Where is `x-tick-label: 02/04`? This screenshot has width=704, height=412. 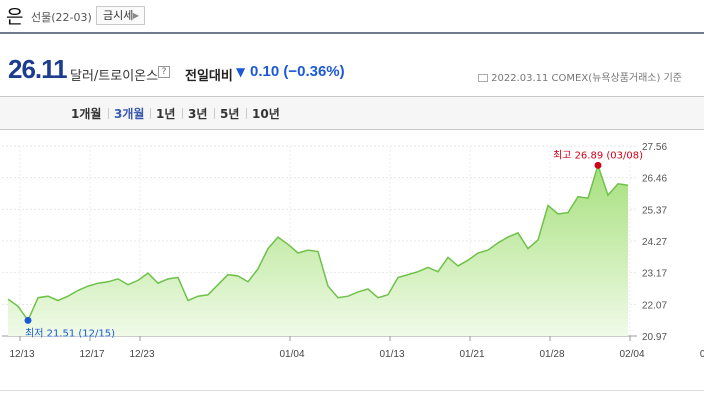
x-tick-label: 02/04 is located at coordinates (631, 354).